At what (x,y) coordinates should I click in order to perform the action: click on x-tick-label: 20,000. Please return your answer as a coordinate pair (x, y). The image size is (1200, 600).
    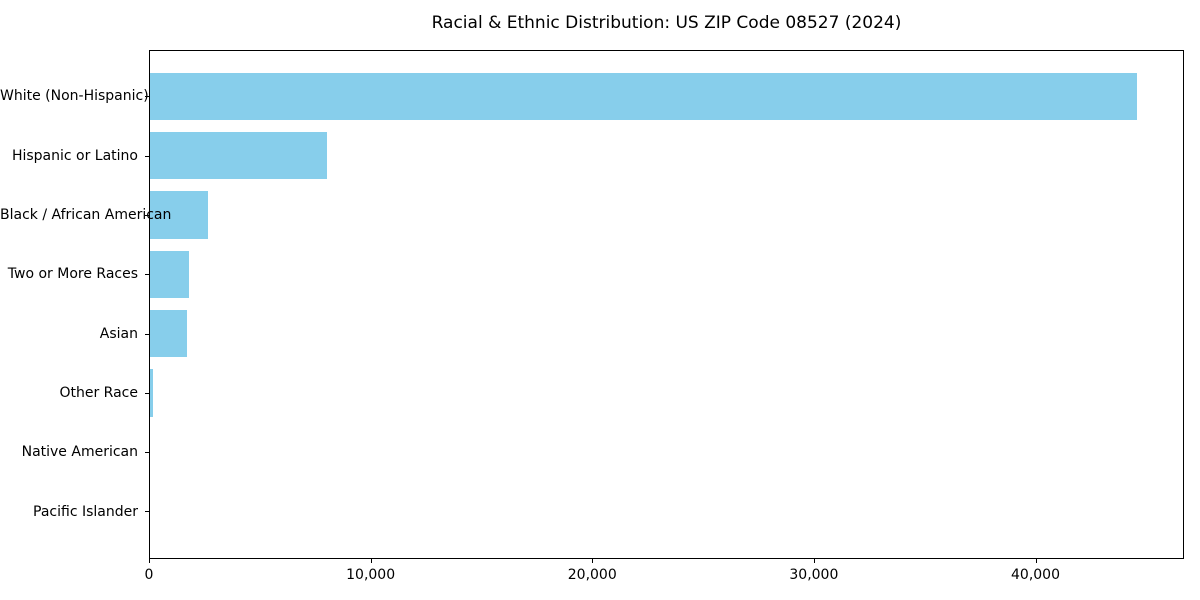
    Looking at the image, I should click on (592, 575).